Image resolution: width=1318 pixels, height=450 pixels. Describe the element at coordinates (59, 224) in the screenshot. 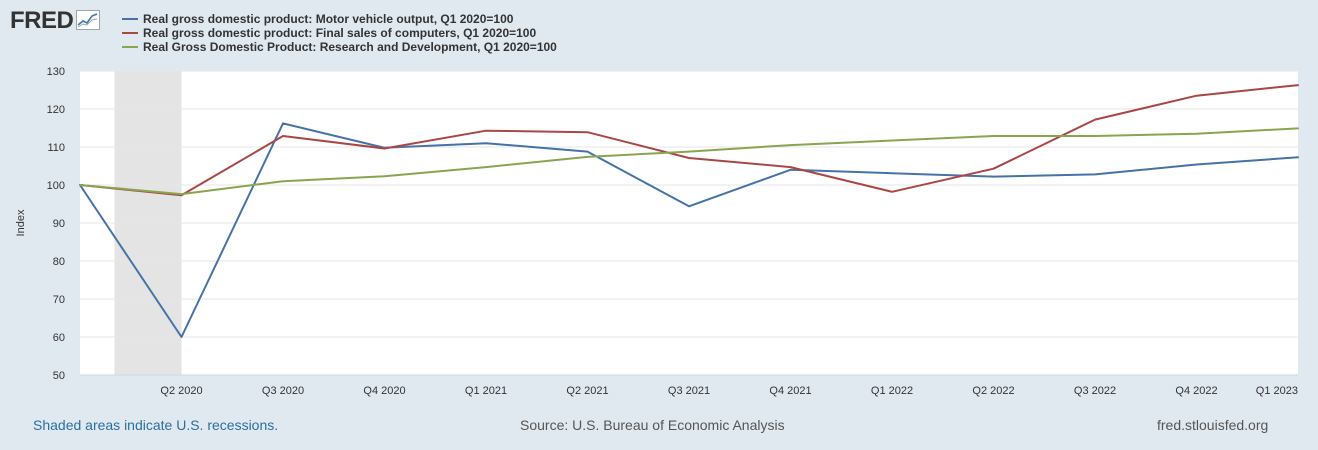

I see `y-tick-label: 90` at that location.